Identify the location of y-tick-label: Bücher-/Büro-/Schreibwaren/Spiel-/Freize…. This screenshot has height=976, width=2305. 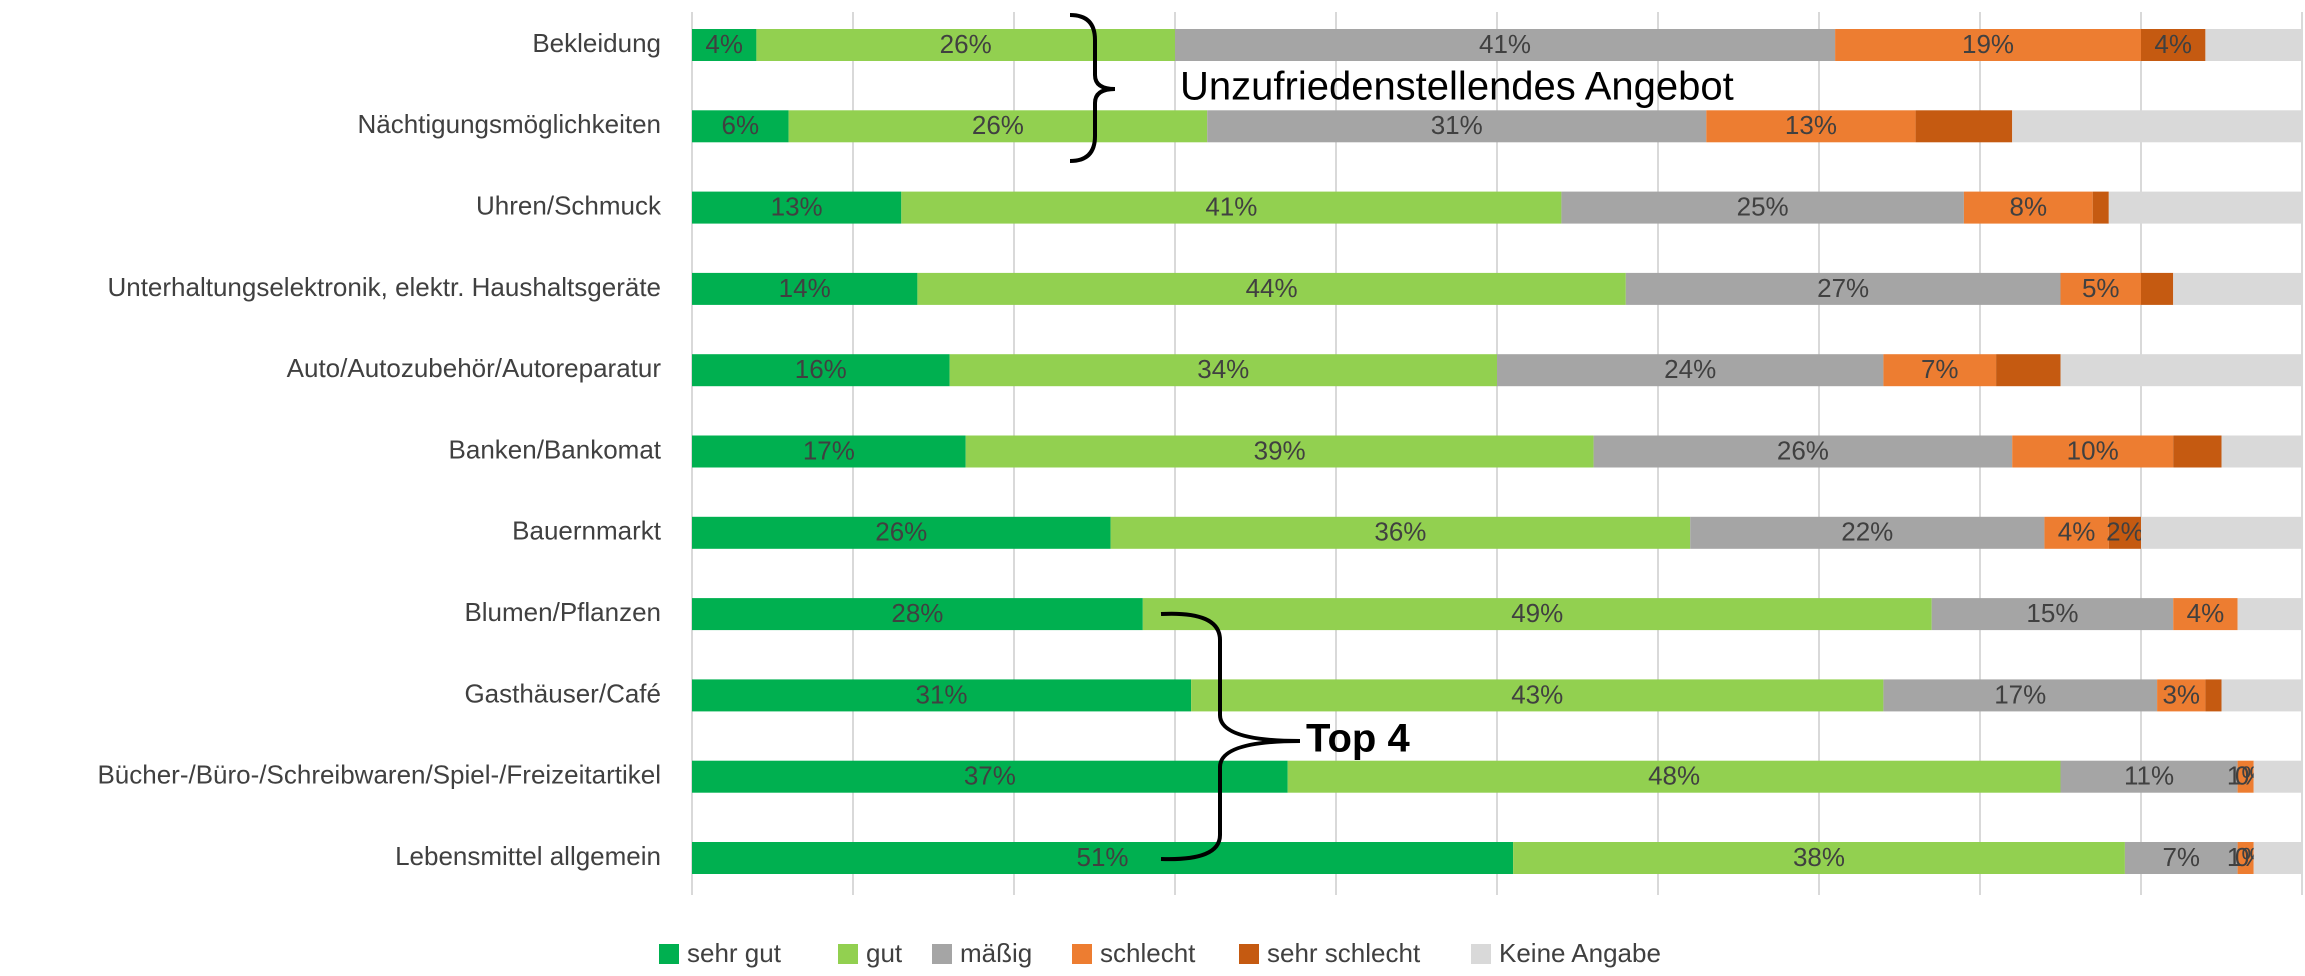
(379, 775).